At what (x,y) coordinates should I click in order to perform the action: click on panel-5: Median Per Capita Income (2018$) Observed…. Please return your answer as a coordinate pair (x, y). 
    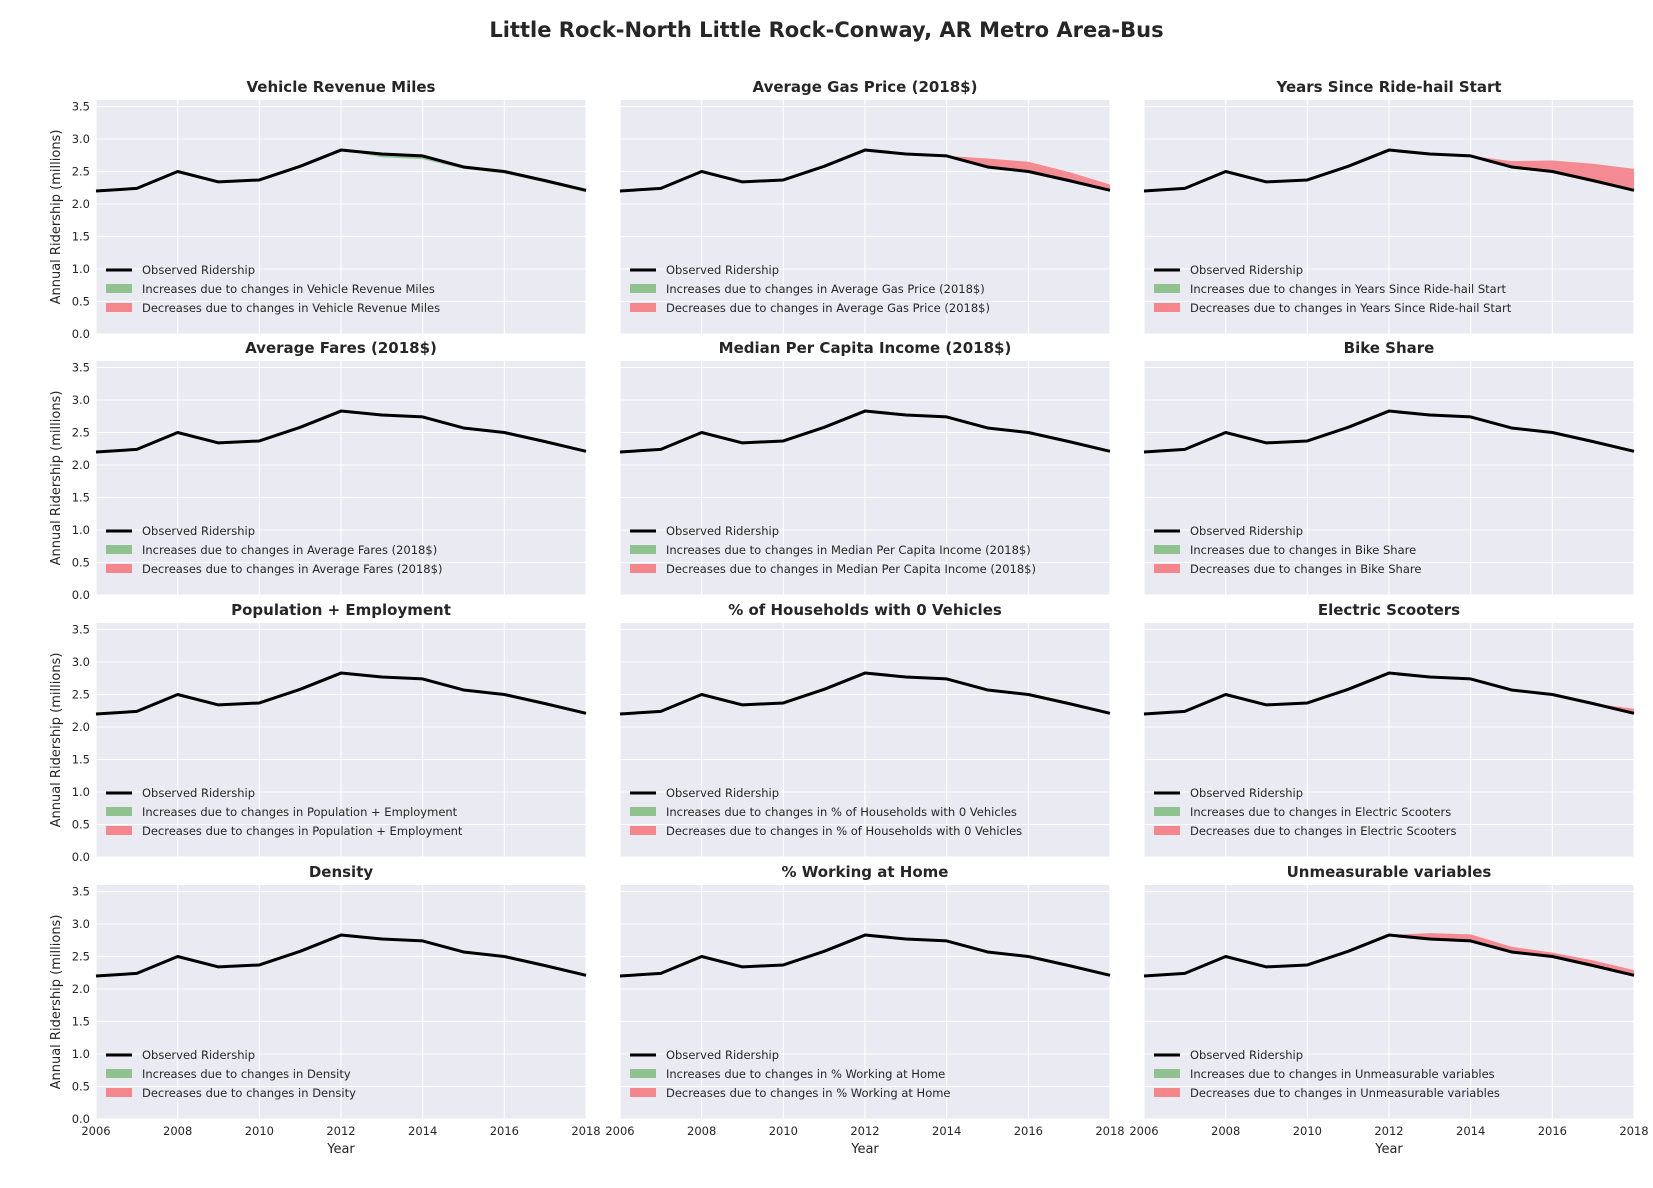
    Looking at the image, I should click on (865, 467).